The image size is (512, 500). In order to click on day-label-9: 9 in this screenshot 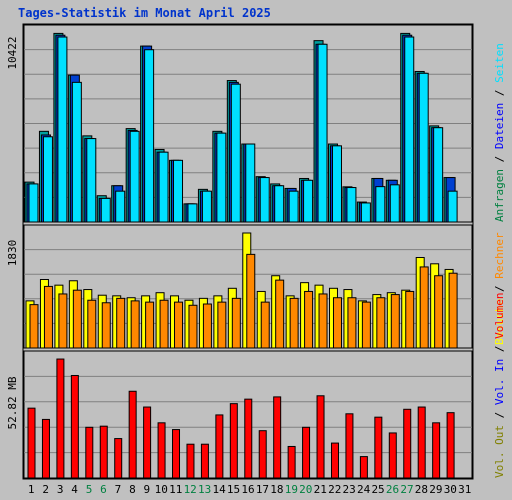, I will do `click(147, 489)`.